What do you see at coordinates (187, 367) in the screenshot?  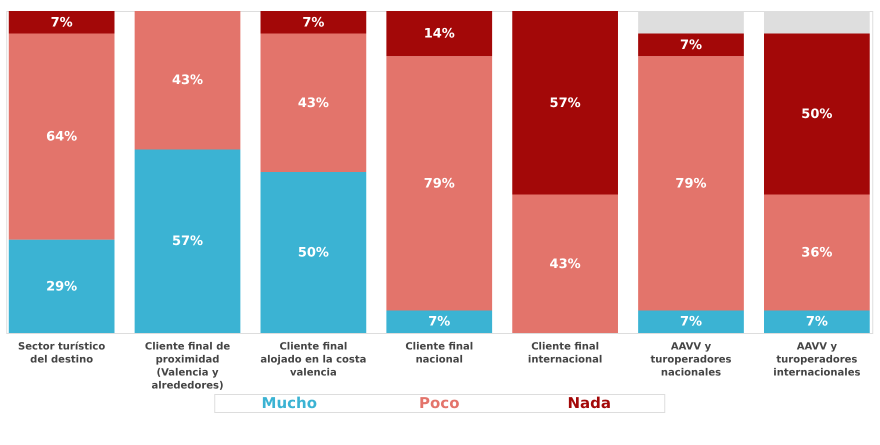 I see `x-tick-label: Cliente final de proximidad (Valencia y alrededores)` at bounding box center [187, 367].